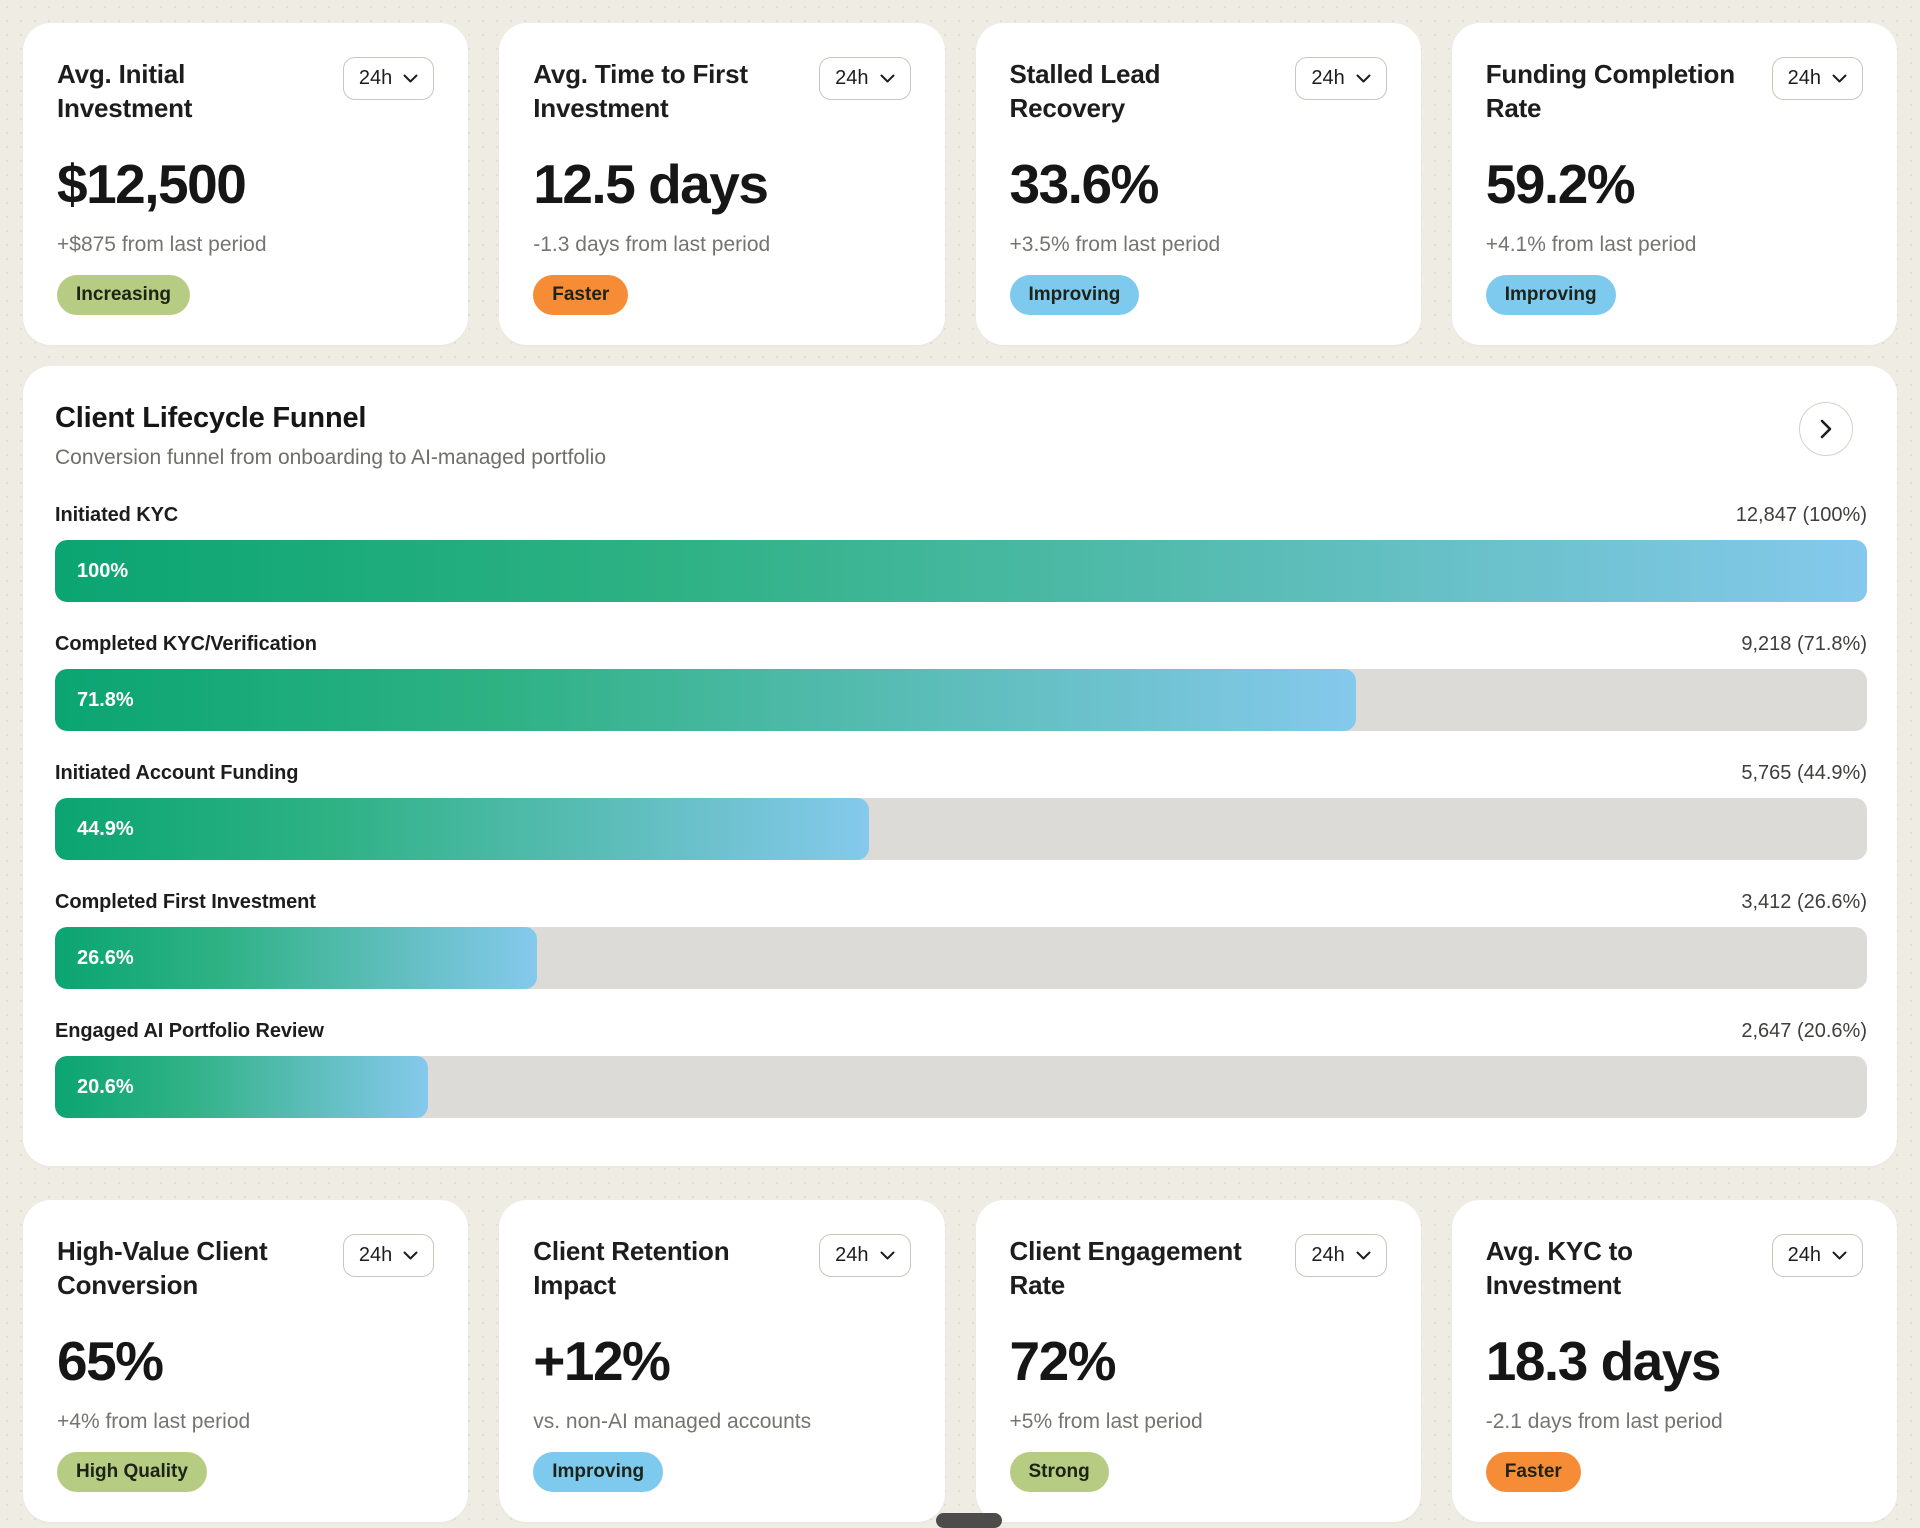 The width and height of the screenshot is (1920, 1528). I want to click on horizontal-scrollbar-handle, so click(969, 1520).